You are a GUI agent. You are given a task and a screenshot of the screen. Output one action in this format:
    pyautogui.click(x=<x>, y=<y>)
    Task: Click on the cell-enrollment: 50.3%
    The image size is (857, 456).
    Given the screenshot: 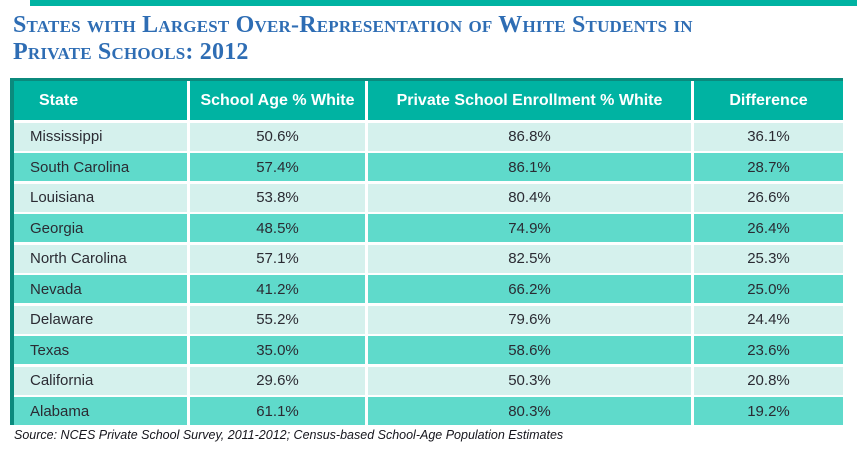 What is the action you would take?
    pyautogui.click(x=531, y=380)
    